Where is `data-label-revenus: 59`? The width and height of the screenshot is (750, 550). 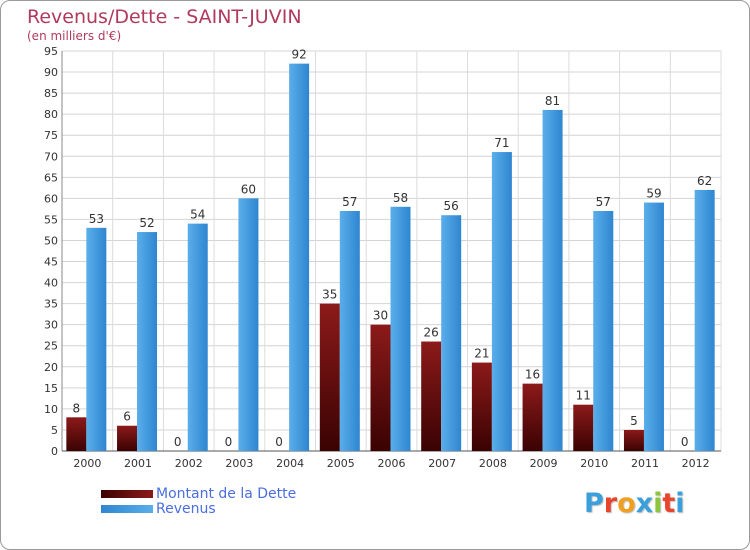
data-label-revenus: 59 is located at coordinates (653, 194).